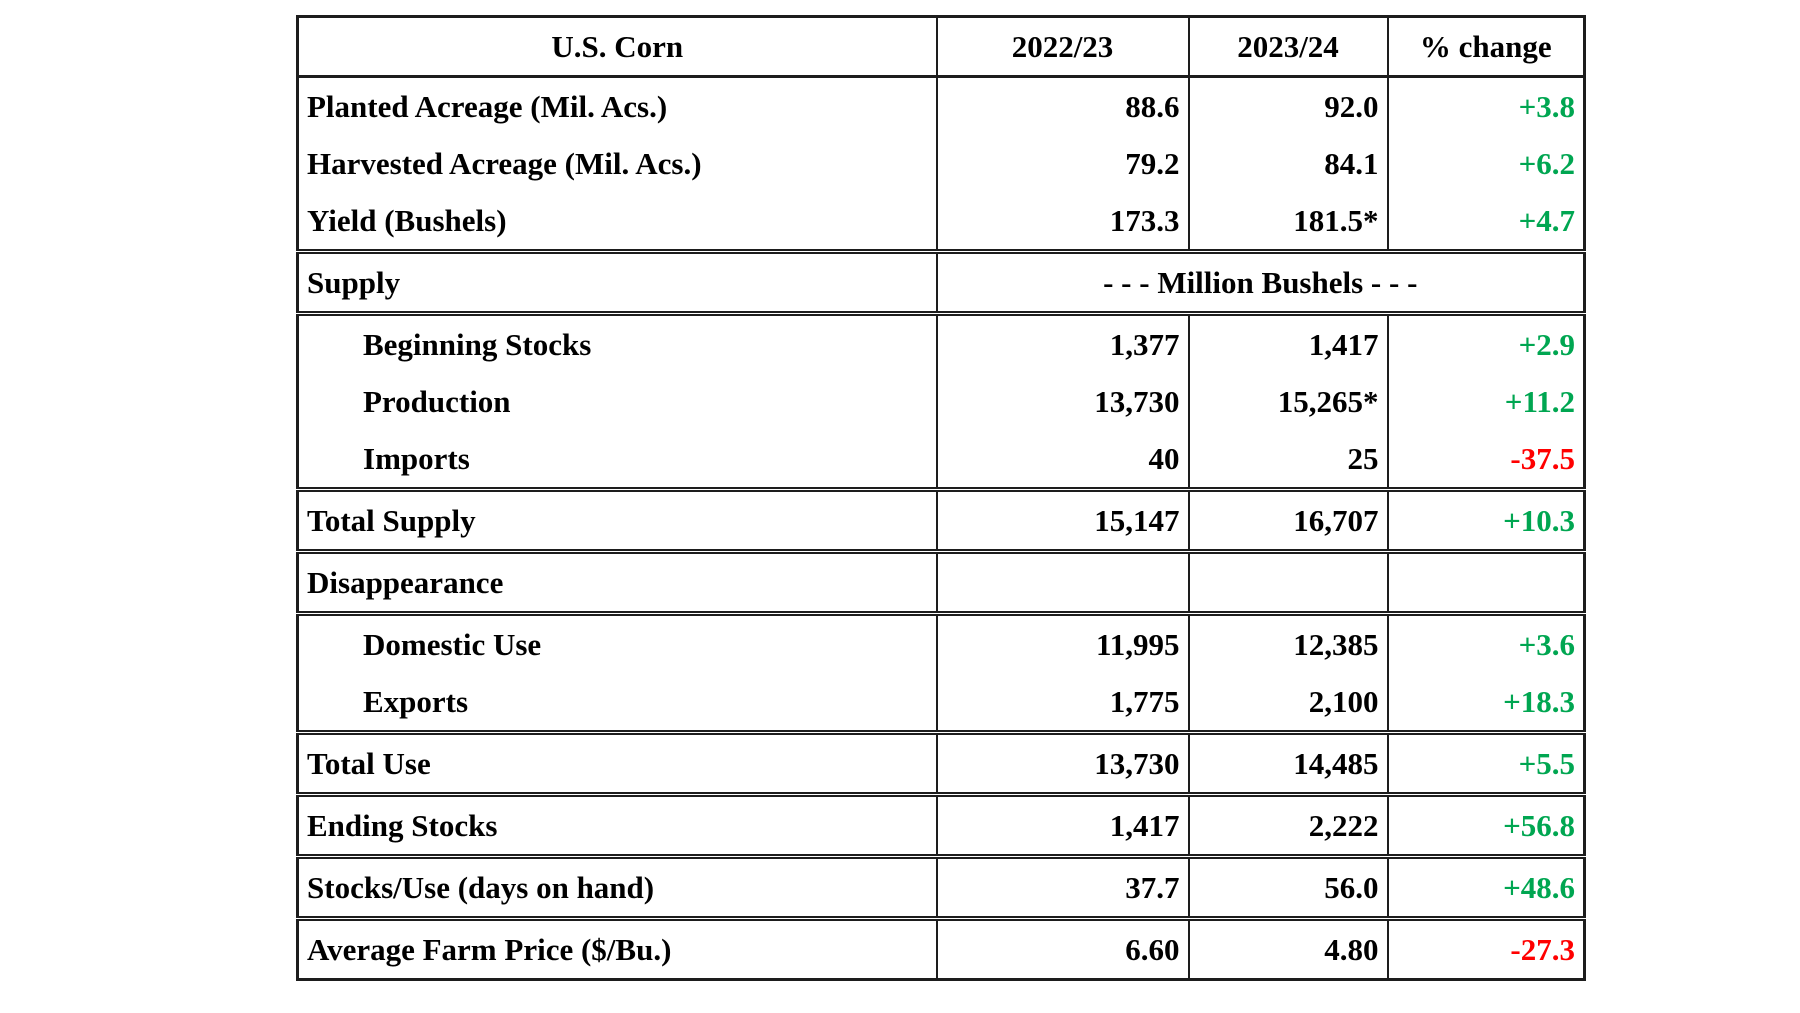  Describe the element at coordinates (1485, 642) in the screenshot. I see `pct-change-cell: +3.6` at that location.